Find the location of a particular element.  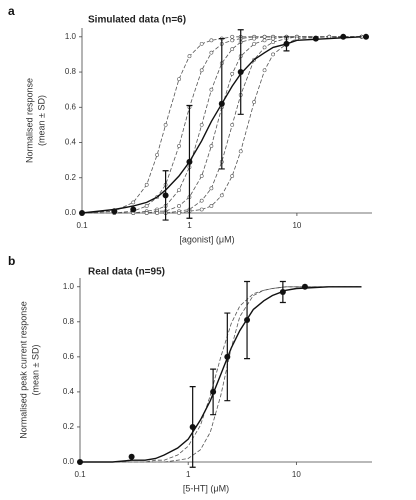

chart-title: Real data (n=95) is located at coordinates (126, 272).